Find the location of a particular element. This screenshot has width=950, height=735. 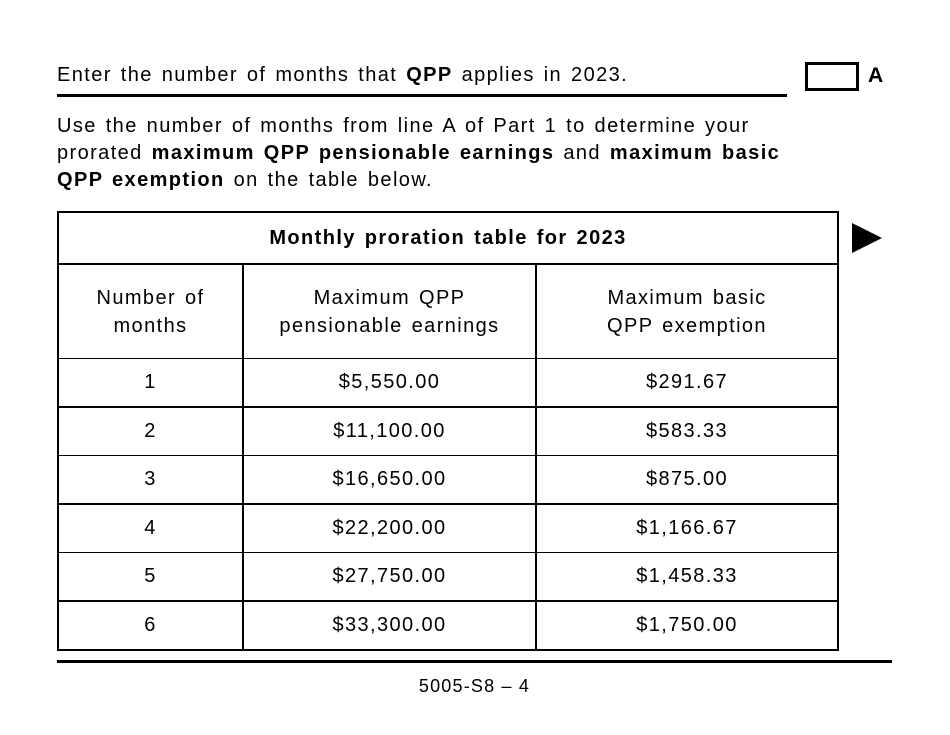

column-header-max-basic-exemption: Maximum basic QPP exemption is located at coordinates (686, 311).